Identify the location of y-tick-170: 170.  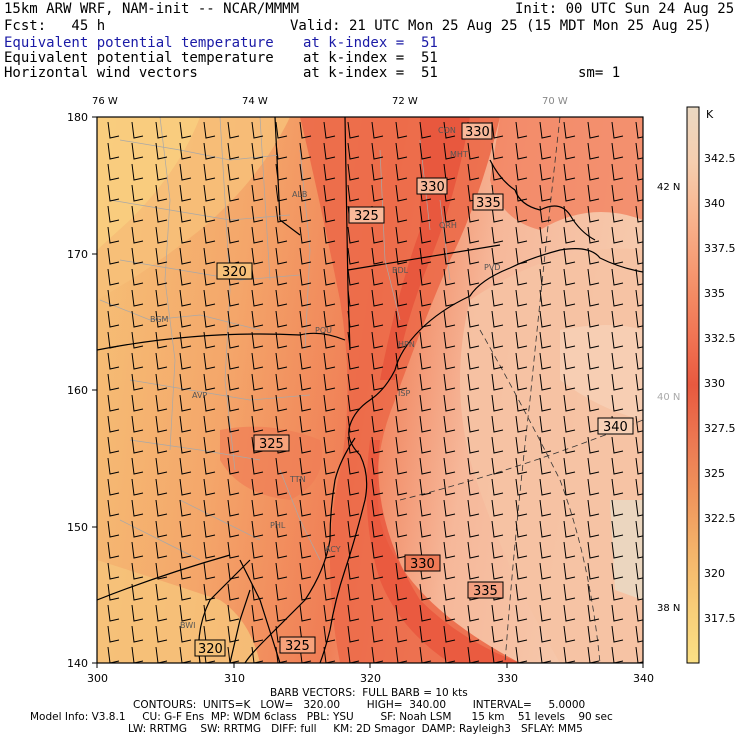
(77, 254).